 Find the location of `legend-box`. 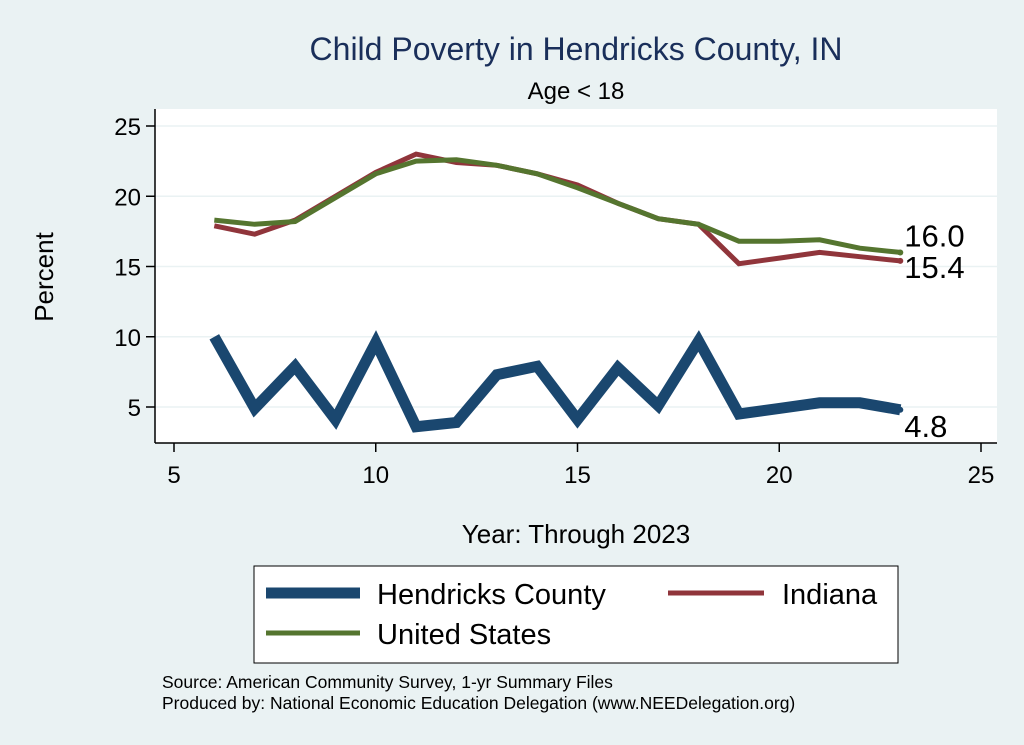

legend-box is located at coordinates (576, 614).